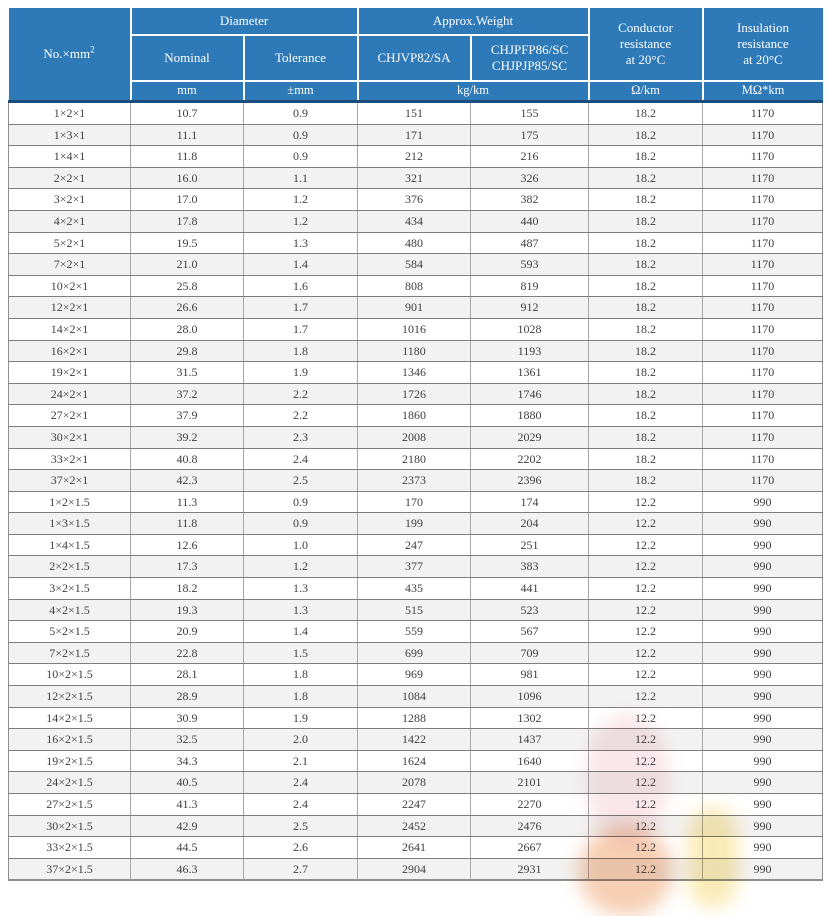 The width and height of the screenshot is (830, 916). Describe the element at coordinates (529, 675) in the screenshot. I see `cell: 981` at that location.